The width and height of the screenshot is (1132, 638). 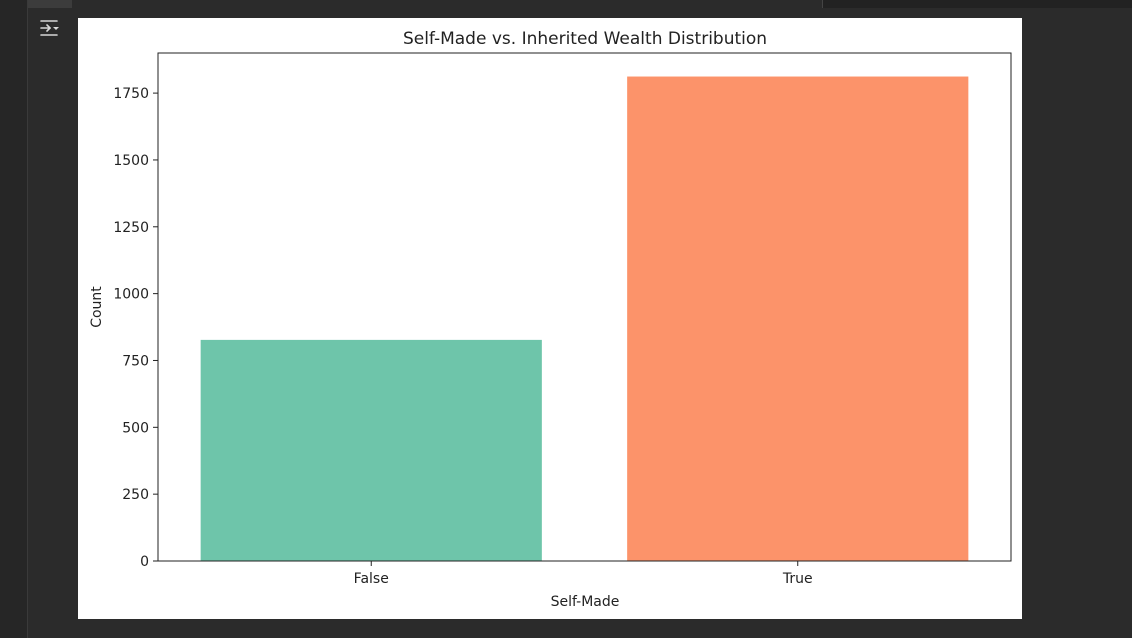 I want to click on y-tick-label: 750, so click(x=135, y=361).